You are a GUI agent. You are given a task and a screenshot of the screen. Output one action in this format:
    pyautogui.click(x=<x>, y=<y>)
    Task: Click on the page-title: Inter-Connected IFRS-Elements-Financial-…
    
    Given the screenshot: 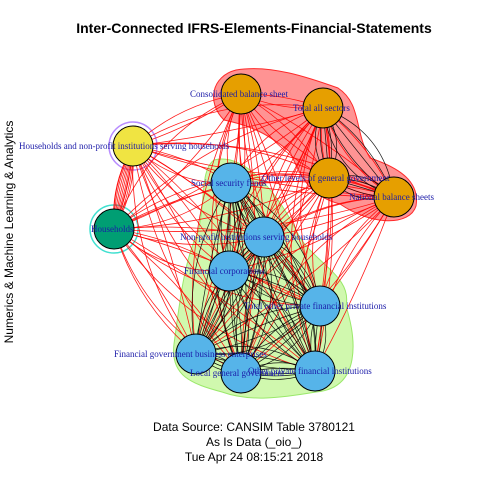 What is the action you would take?
    pyautogui.click(x=254, y=28)
    